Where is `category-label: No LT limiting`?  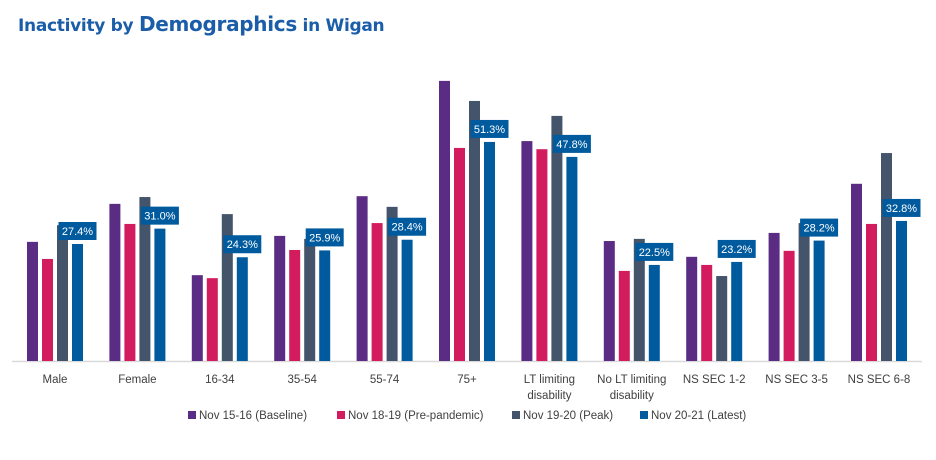 category-label: No LT limiting is located at coordinates (631, 380).